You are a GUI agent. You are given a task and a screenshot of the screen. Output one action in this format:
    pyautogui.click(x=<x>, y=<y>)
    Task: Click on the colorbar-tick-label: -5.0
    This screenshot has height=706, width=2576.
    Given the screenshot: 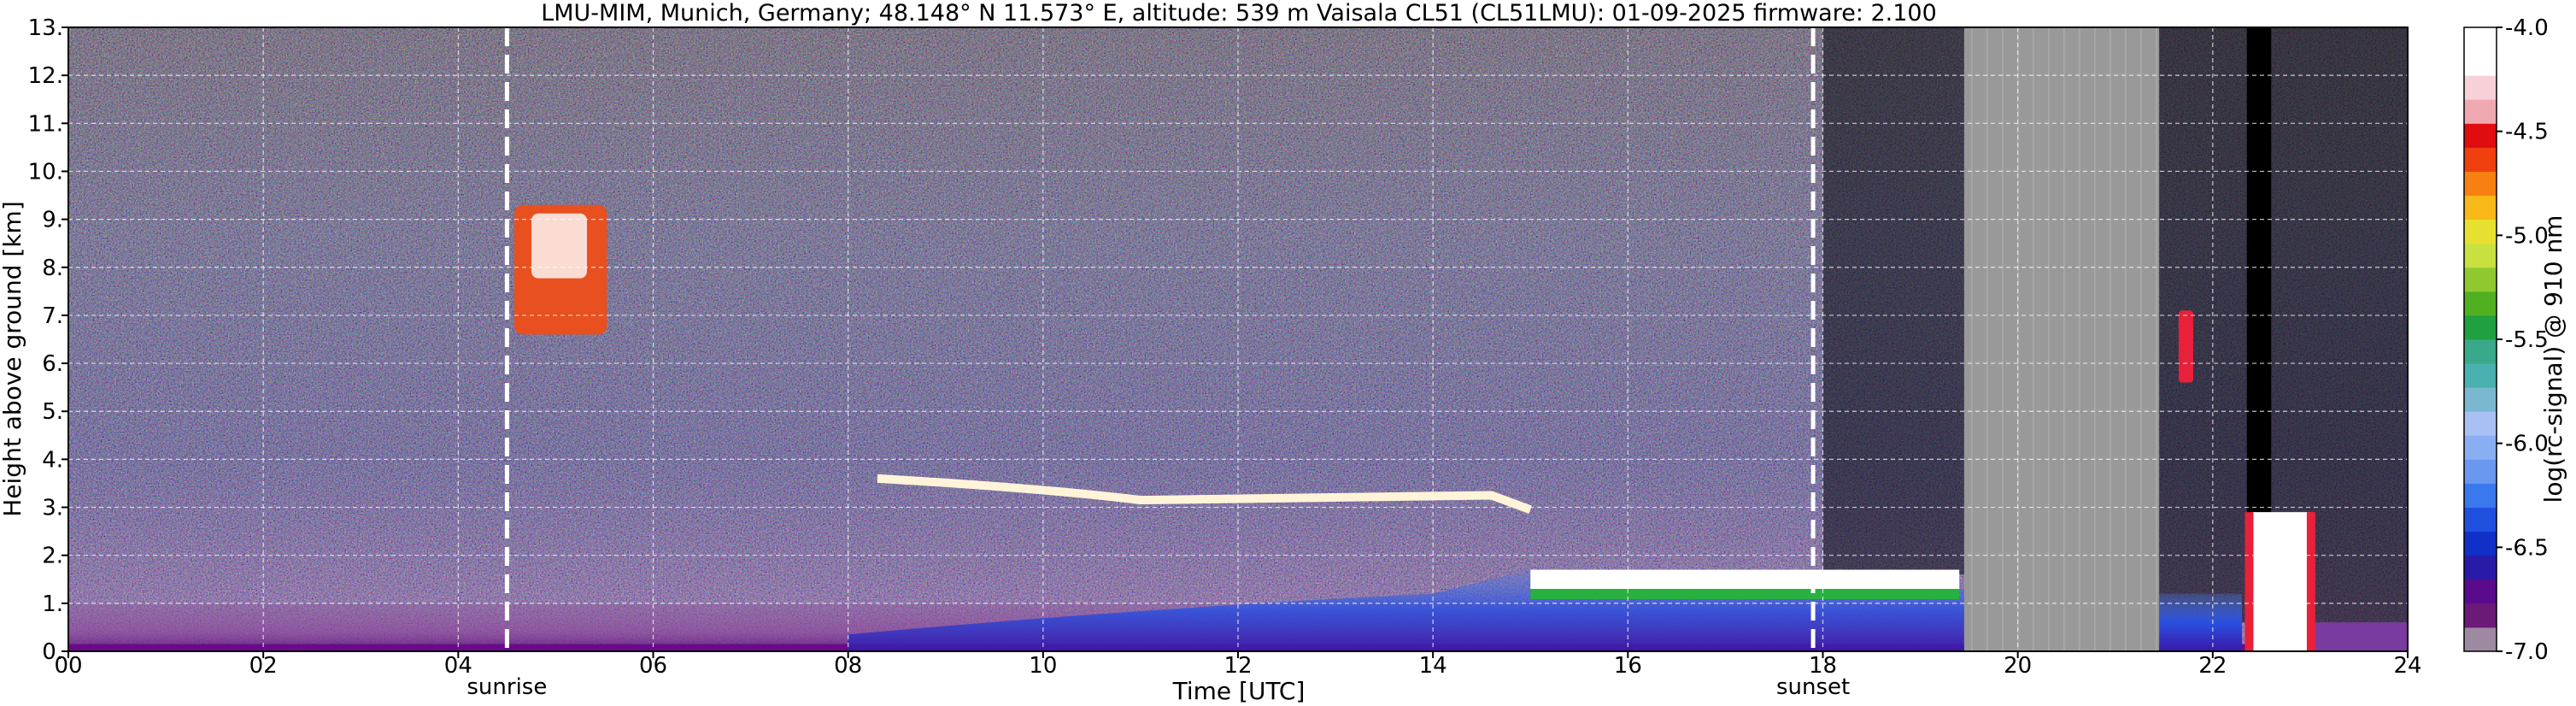 What is the action you would take?
    pyautogui.click(x=2527, y=236)
    